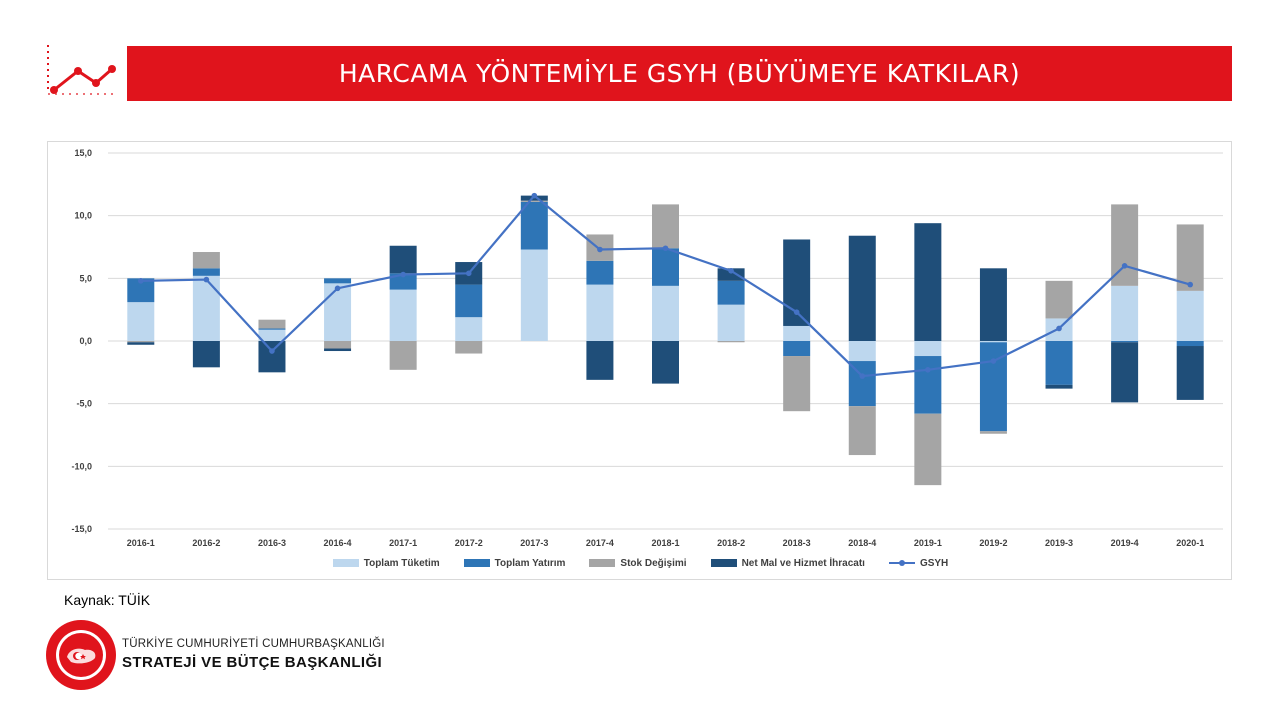 This screenshot has width=1280, height=720. I want to click on x-tick-label: 2020-1, so click(1190, 543).